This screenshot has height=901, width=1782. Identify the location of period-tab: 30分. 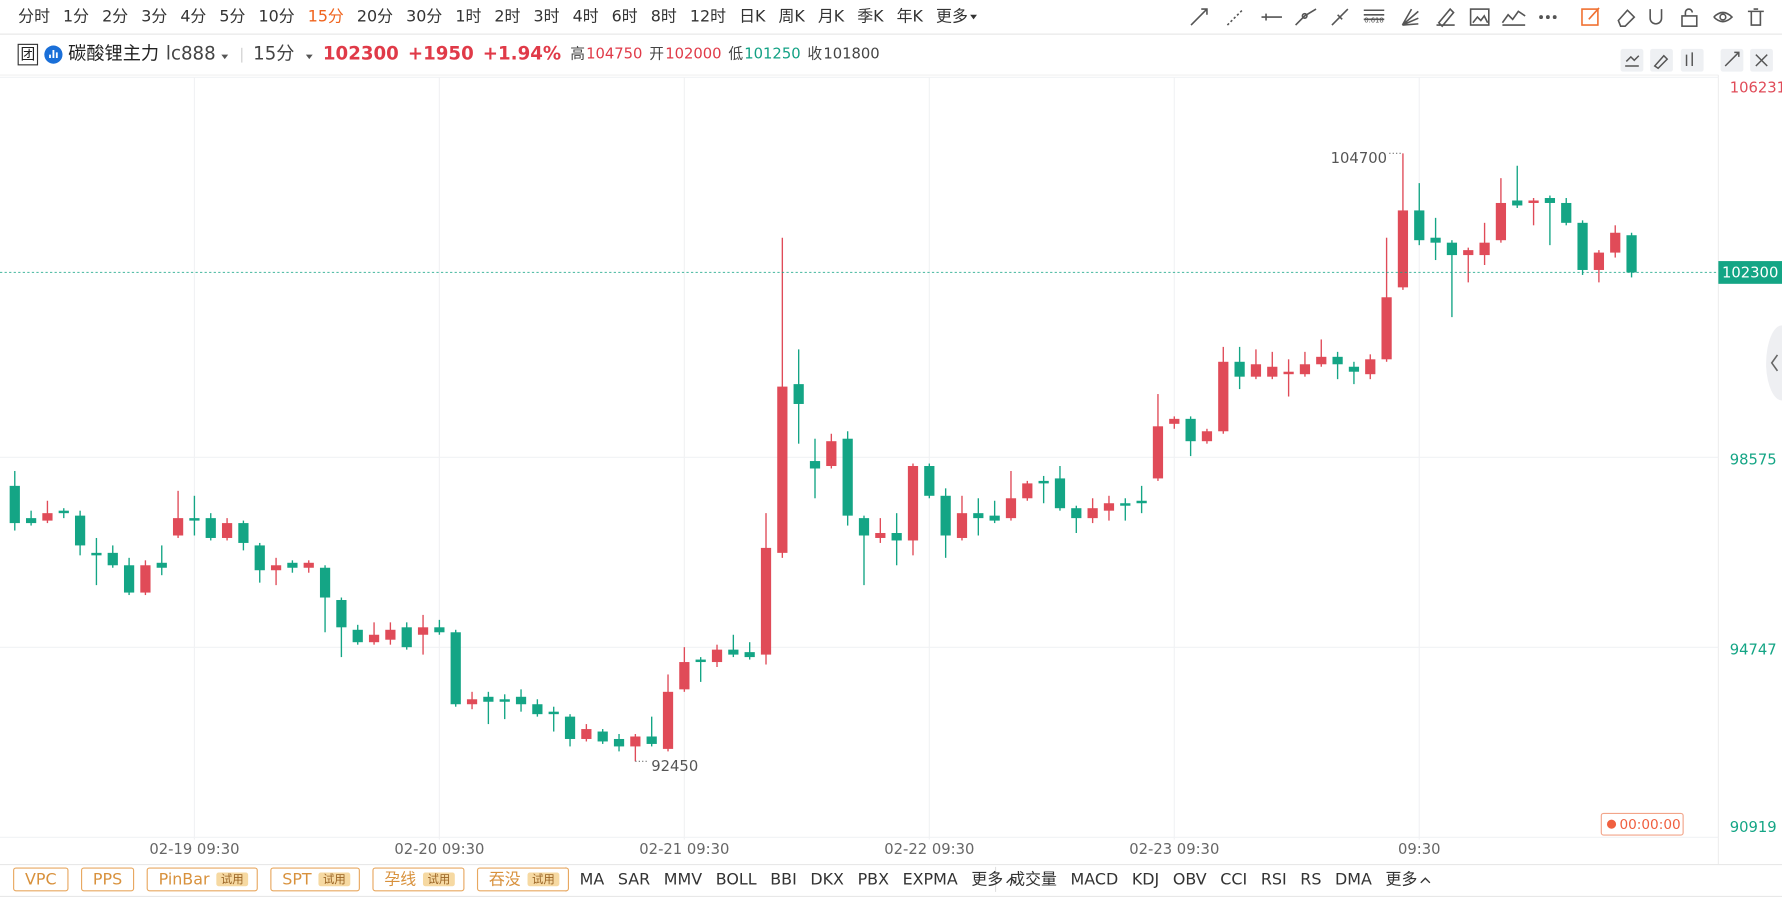
(424, 16).